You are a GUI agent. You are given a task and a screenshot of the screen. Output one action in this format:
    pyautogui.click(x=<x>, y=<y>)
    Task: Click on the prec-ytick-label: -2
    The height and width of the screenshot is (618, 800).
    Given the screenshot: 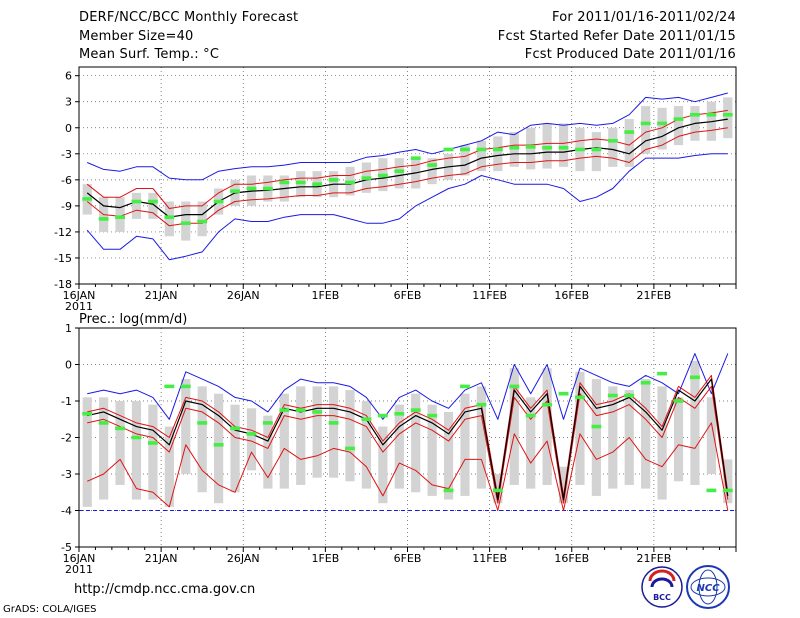 What is the action you would take?
    pyautogui.click(x=66, y=438)
    